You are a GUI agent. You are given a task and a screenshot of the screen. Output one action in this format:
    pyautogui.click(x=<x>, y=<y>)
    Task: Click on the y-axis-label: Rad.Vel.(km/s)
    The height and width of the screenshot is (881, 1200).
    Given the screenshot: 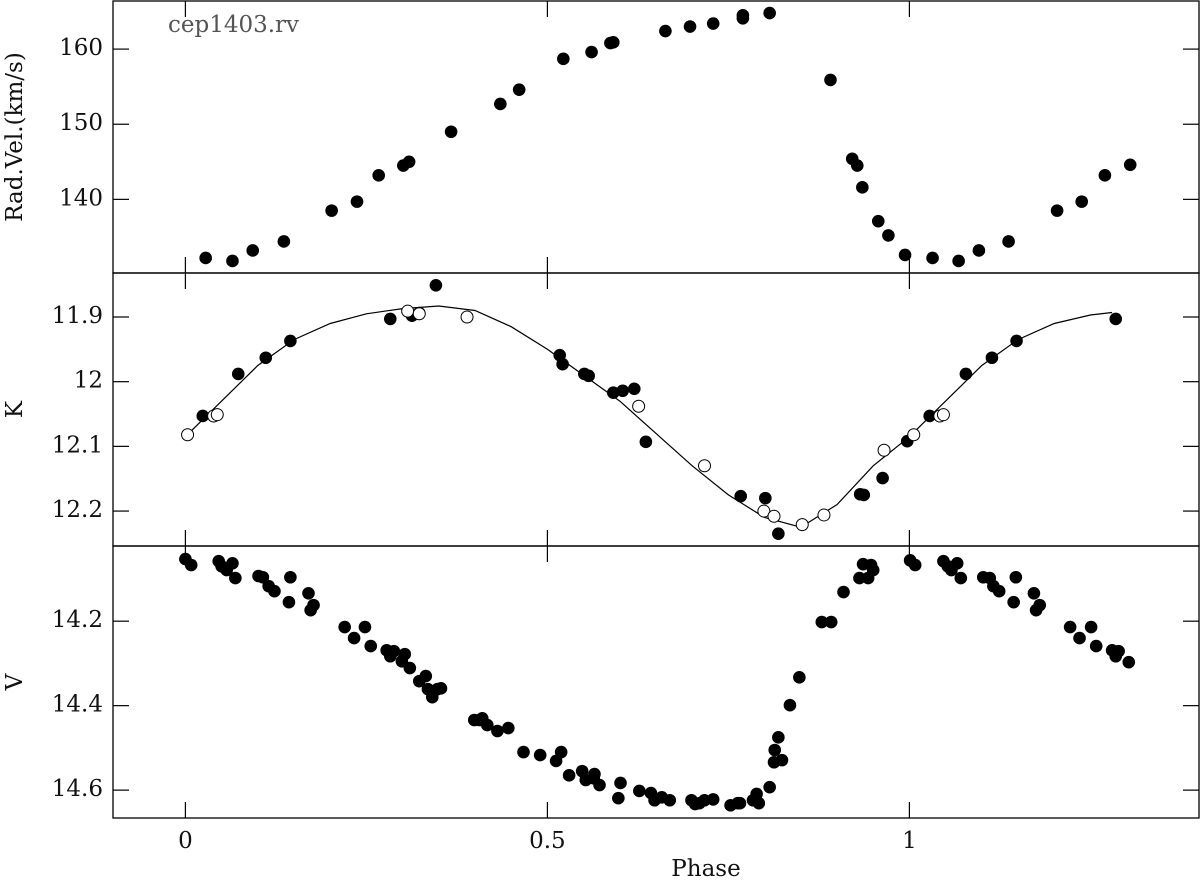 What is the action you would take?
    pyautogui.click(x=15, y=137)
    